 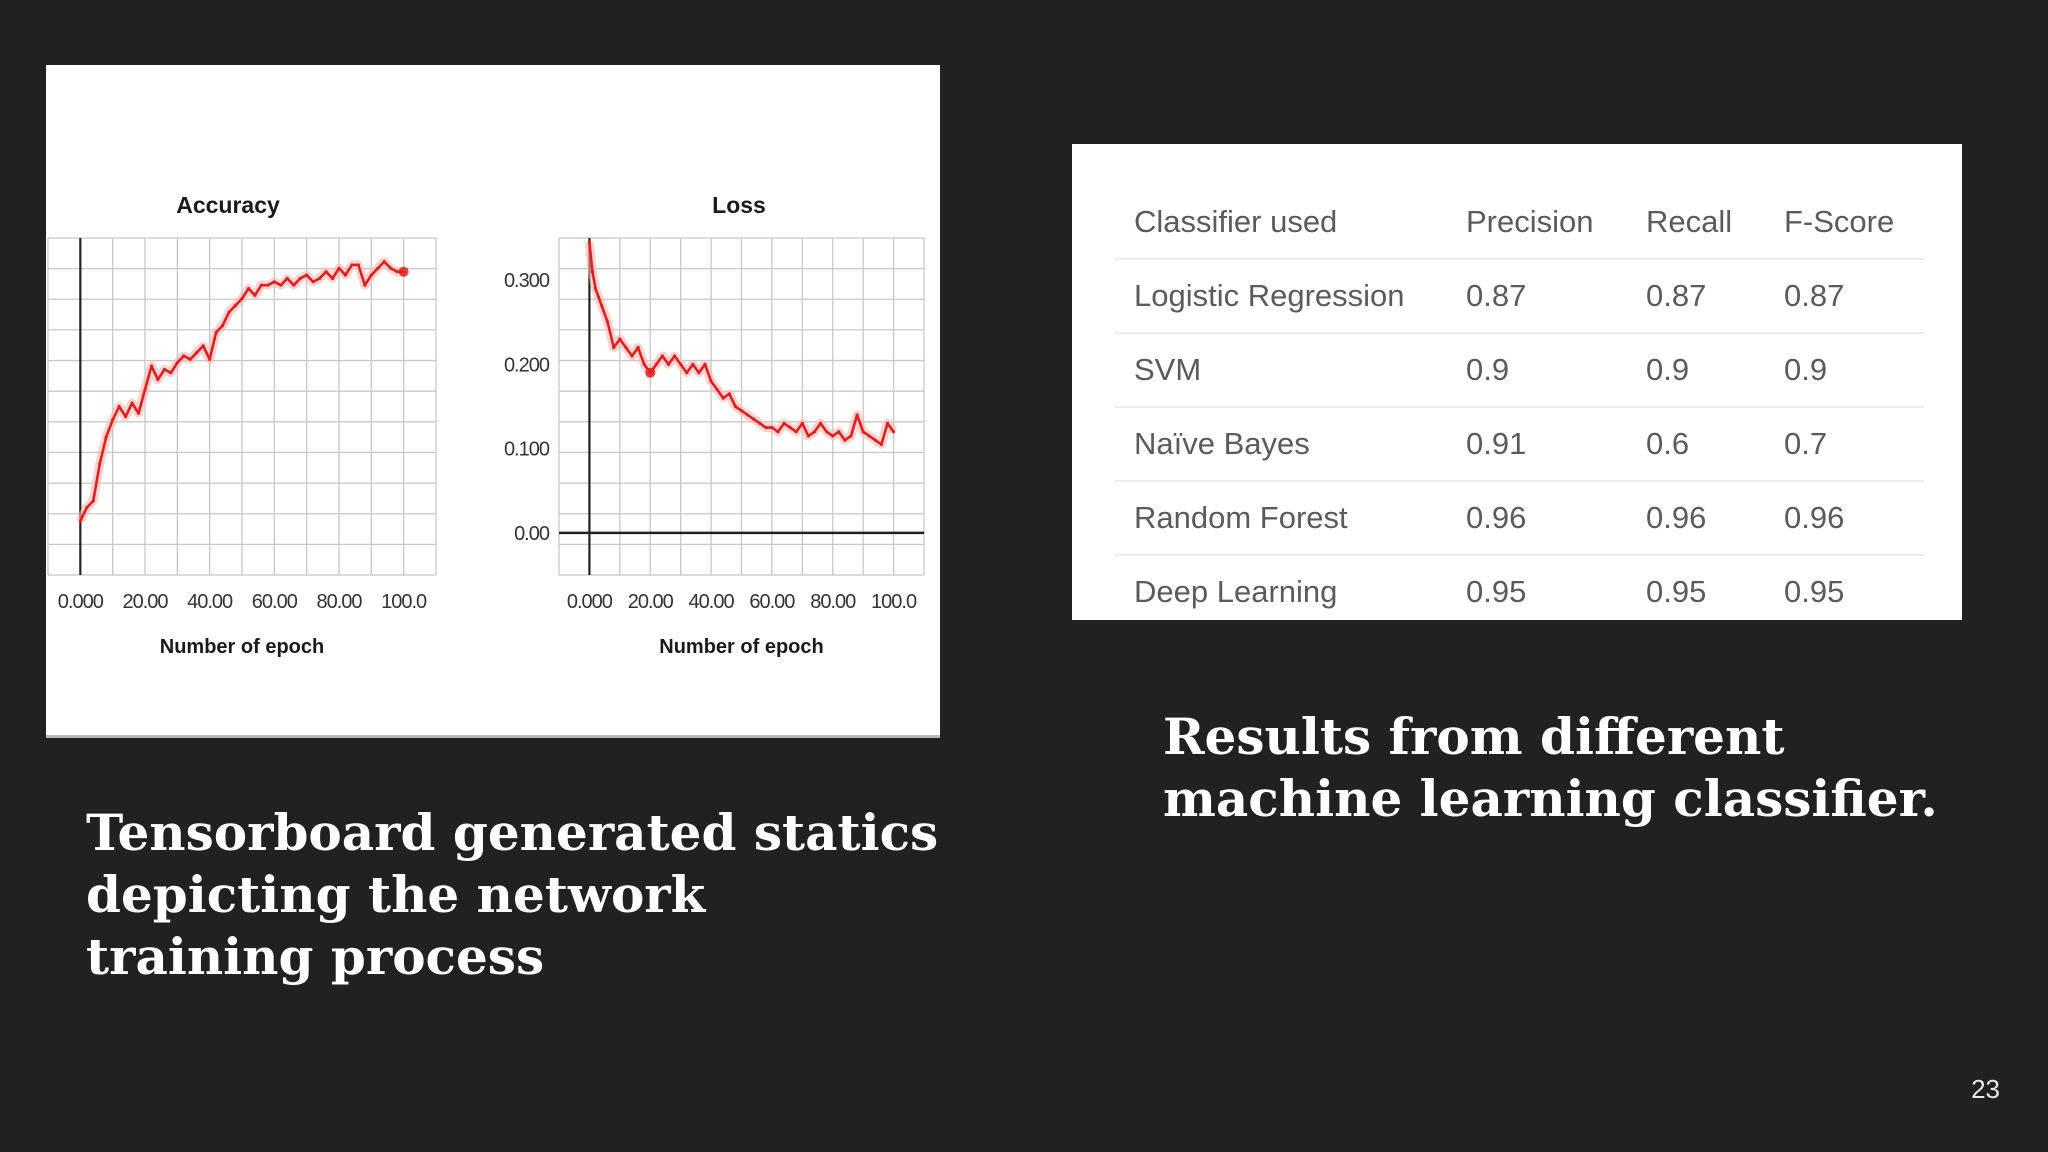 What do you see at coordinates (145, 602) in the screenshot?
I see `accuracy-x-tick-label: 20.00` at bounding box center [145, 602].